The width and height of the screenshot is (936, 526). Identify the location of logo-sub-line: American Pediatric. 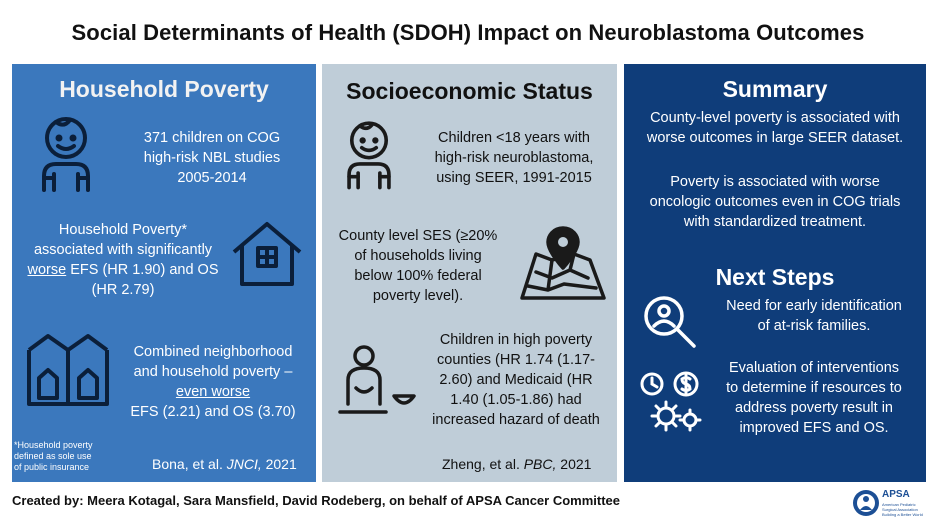
(899, 504).